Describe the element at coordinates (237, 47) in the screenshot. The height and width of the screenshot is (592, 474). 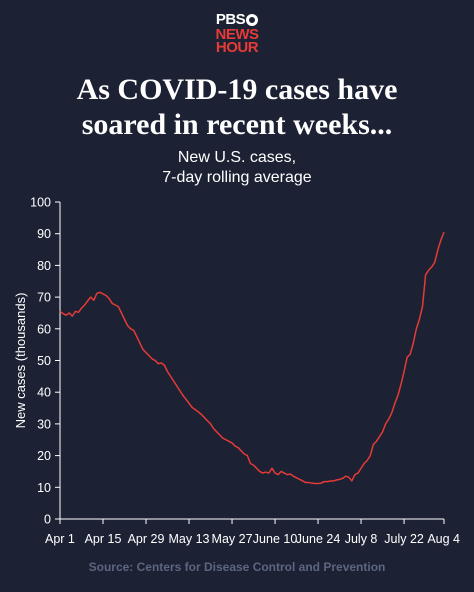
I see `logo-hour: HOUR` at that location.